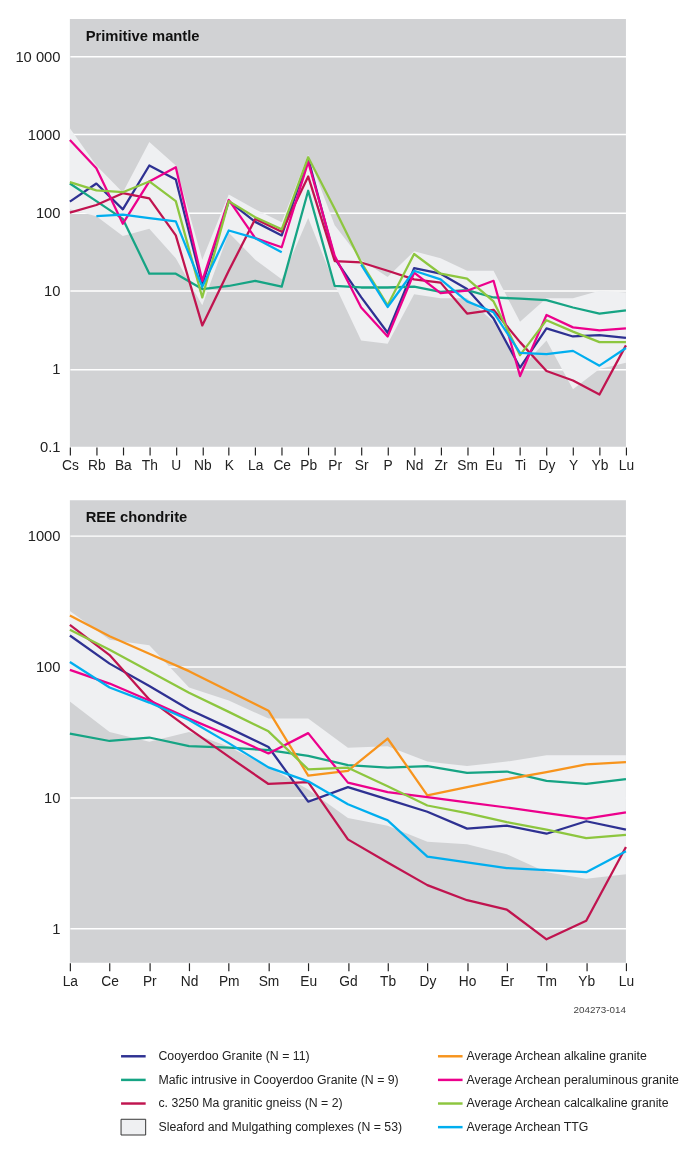  Describe the element at coordinates (388, 466) in the screenshot. I see `x-tick-label: P` at that location.